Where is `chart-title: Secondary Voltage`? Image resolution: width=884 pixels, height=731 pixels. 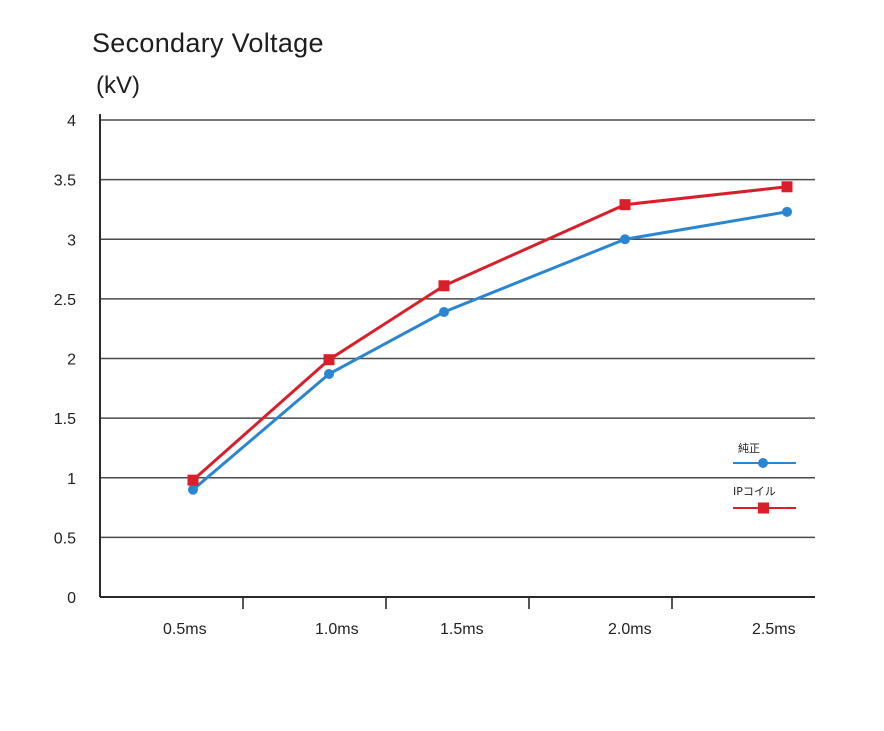 chart-title: Secondary Voltage is located at coordinates (208, 43).